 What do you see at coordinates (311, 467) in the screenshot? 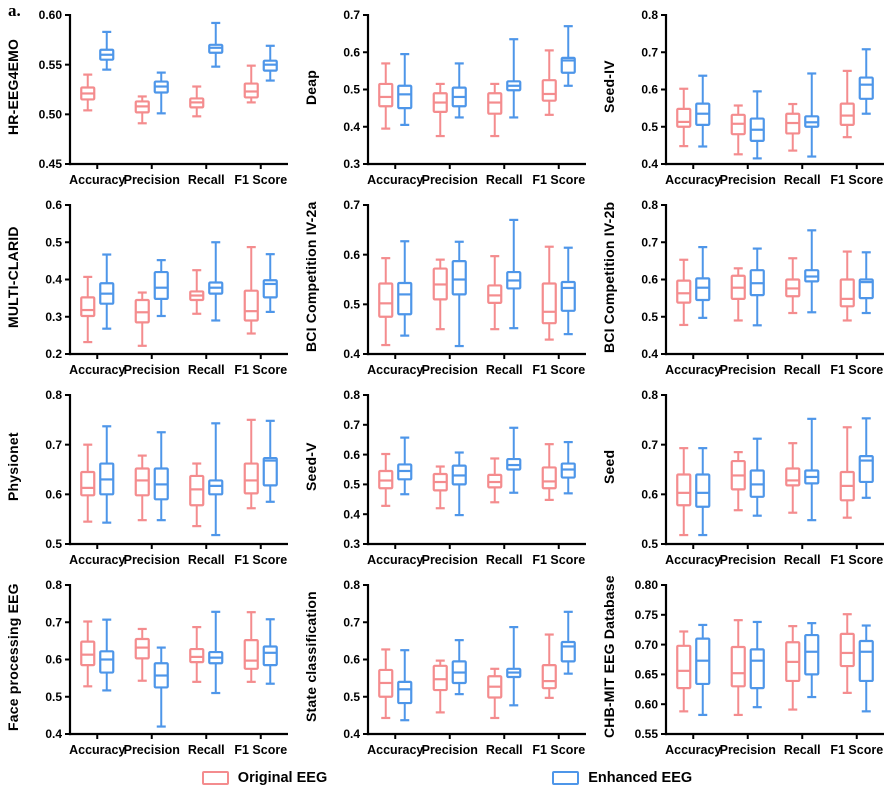
I see `y-axis-label: Seed-V` at bounding box center [311, 467].